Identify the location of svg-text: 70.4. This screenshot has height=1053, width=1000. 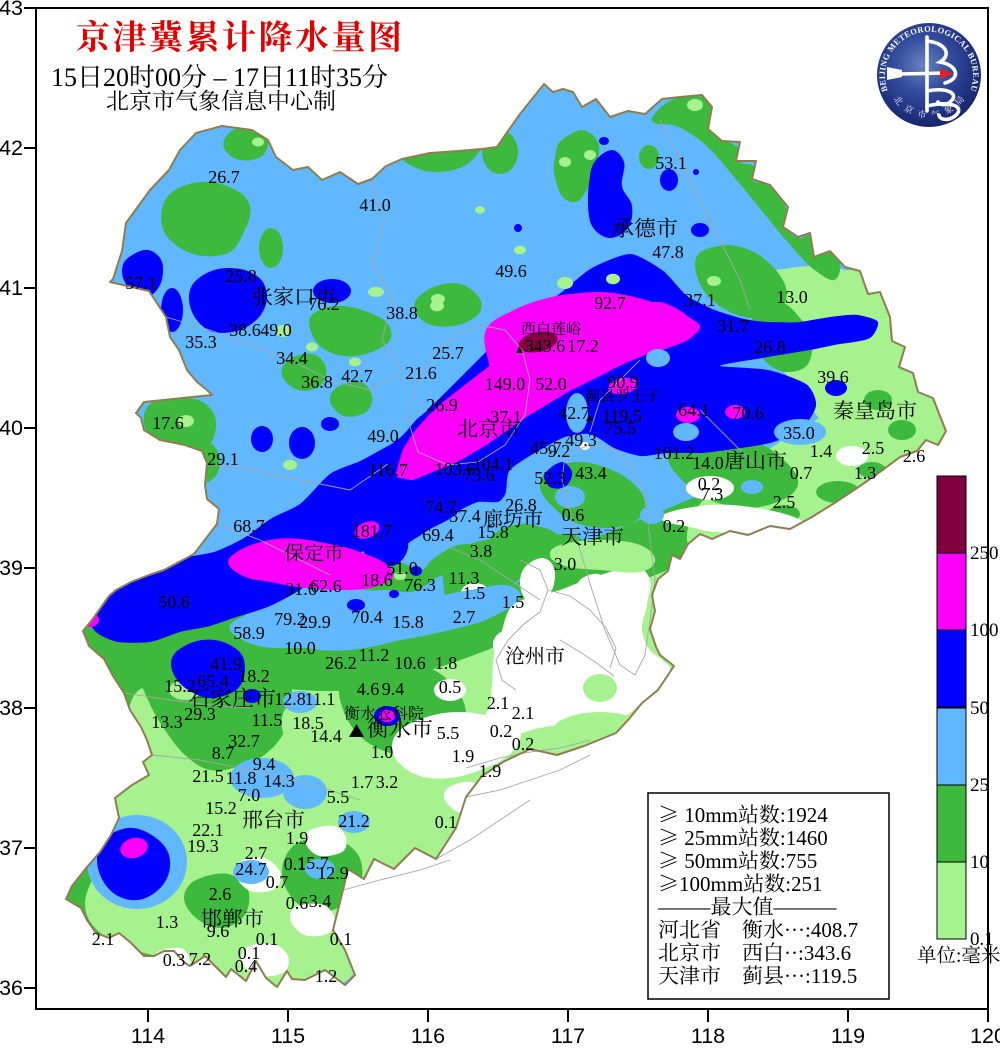
(367, 617).